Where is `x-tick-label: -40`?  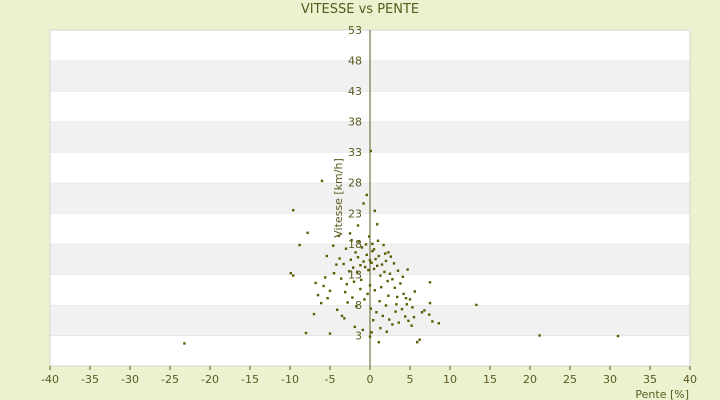
x-tick-label: -40 is located at coordinates (50, 379).